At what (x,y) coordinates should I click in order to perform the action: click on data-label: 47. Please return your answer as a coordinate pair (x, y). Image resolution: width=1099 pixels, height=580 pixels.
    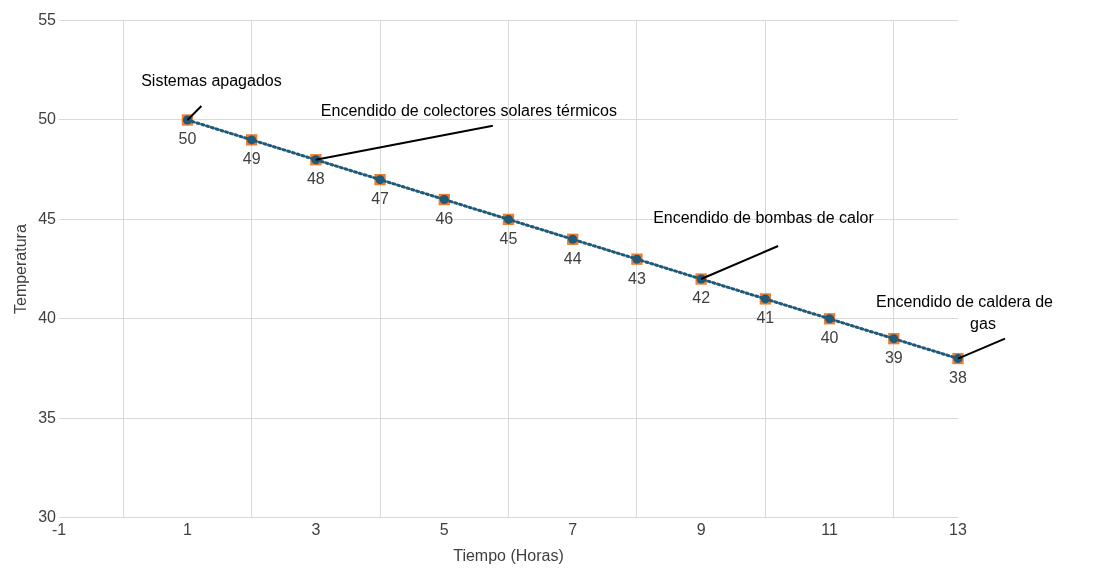
    Looking at the image, I should click on (380, 199).